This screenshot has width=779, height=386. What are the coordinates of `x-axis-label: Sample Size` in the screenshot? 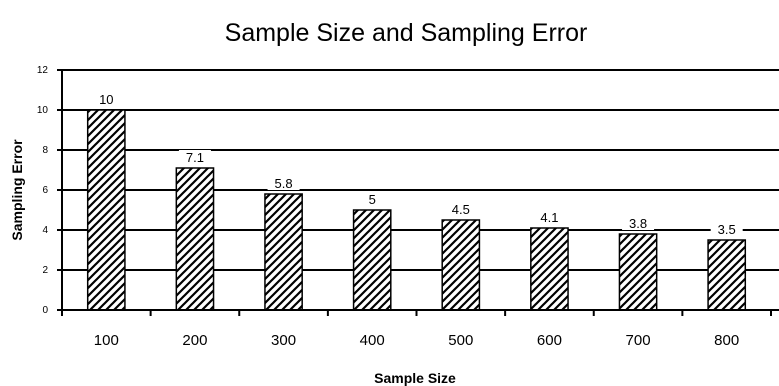 It's located at (415, 378).